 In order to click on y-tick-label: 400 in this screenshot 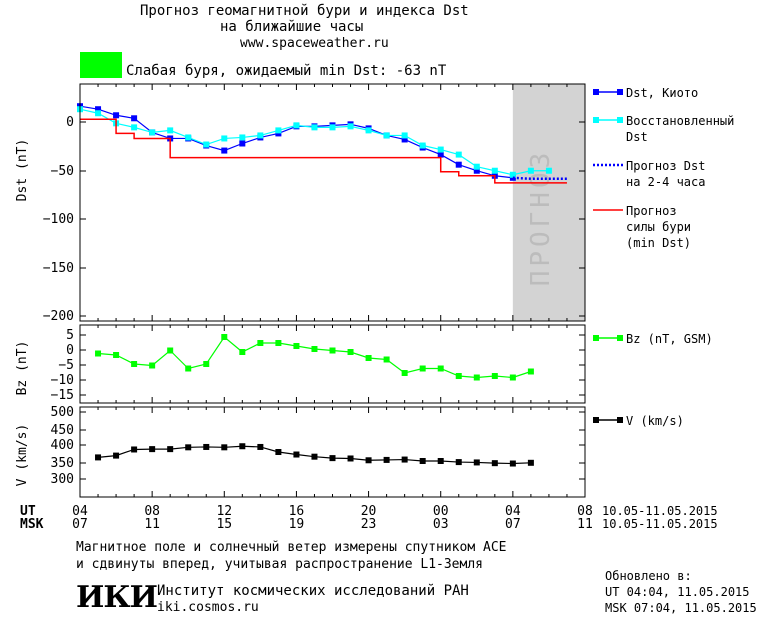, I will do `click(62, 445)`.